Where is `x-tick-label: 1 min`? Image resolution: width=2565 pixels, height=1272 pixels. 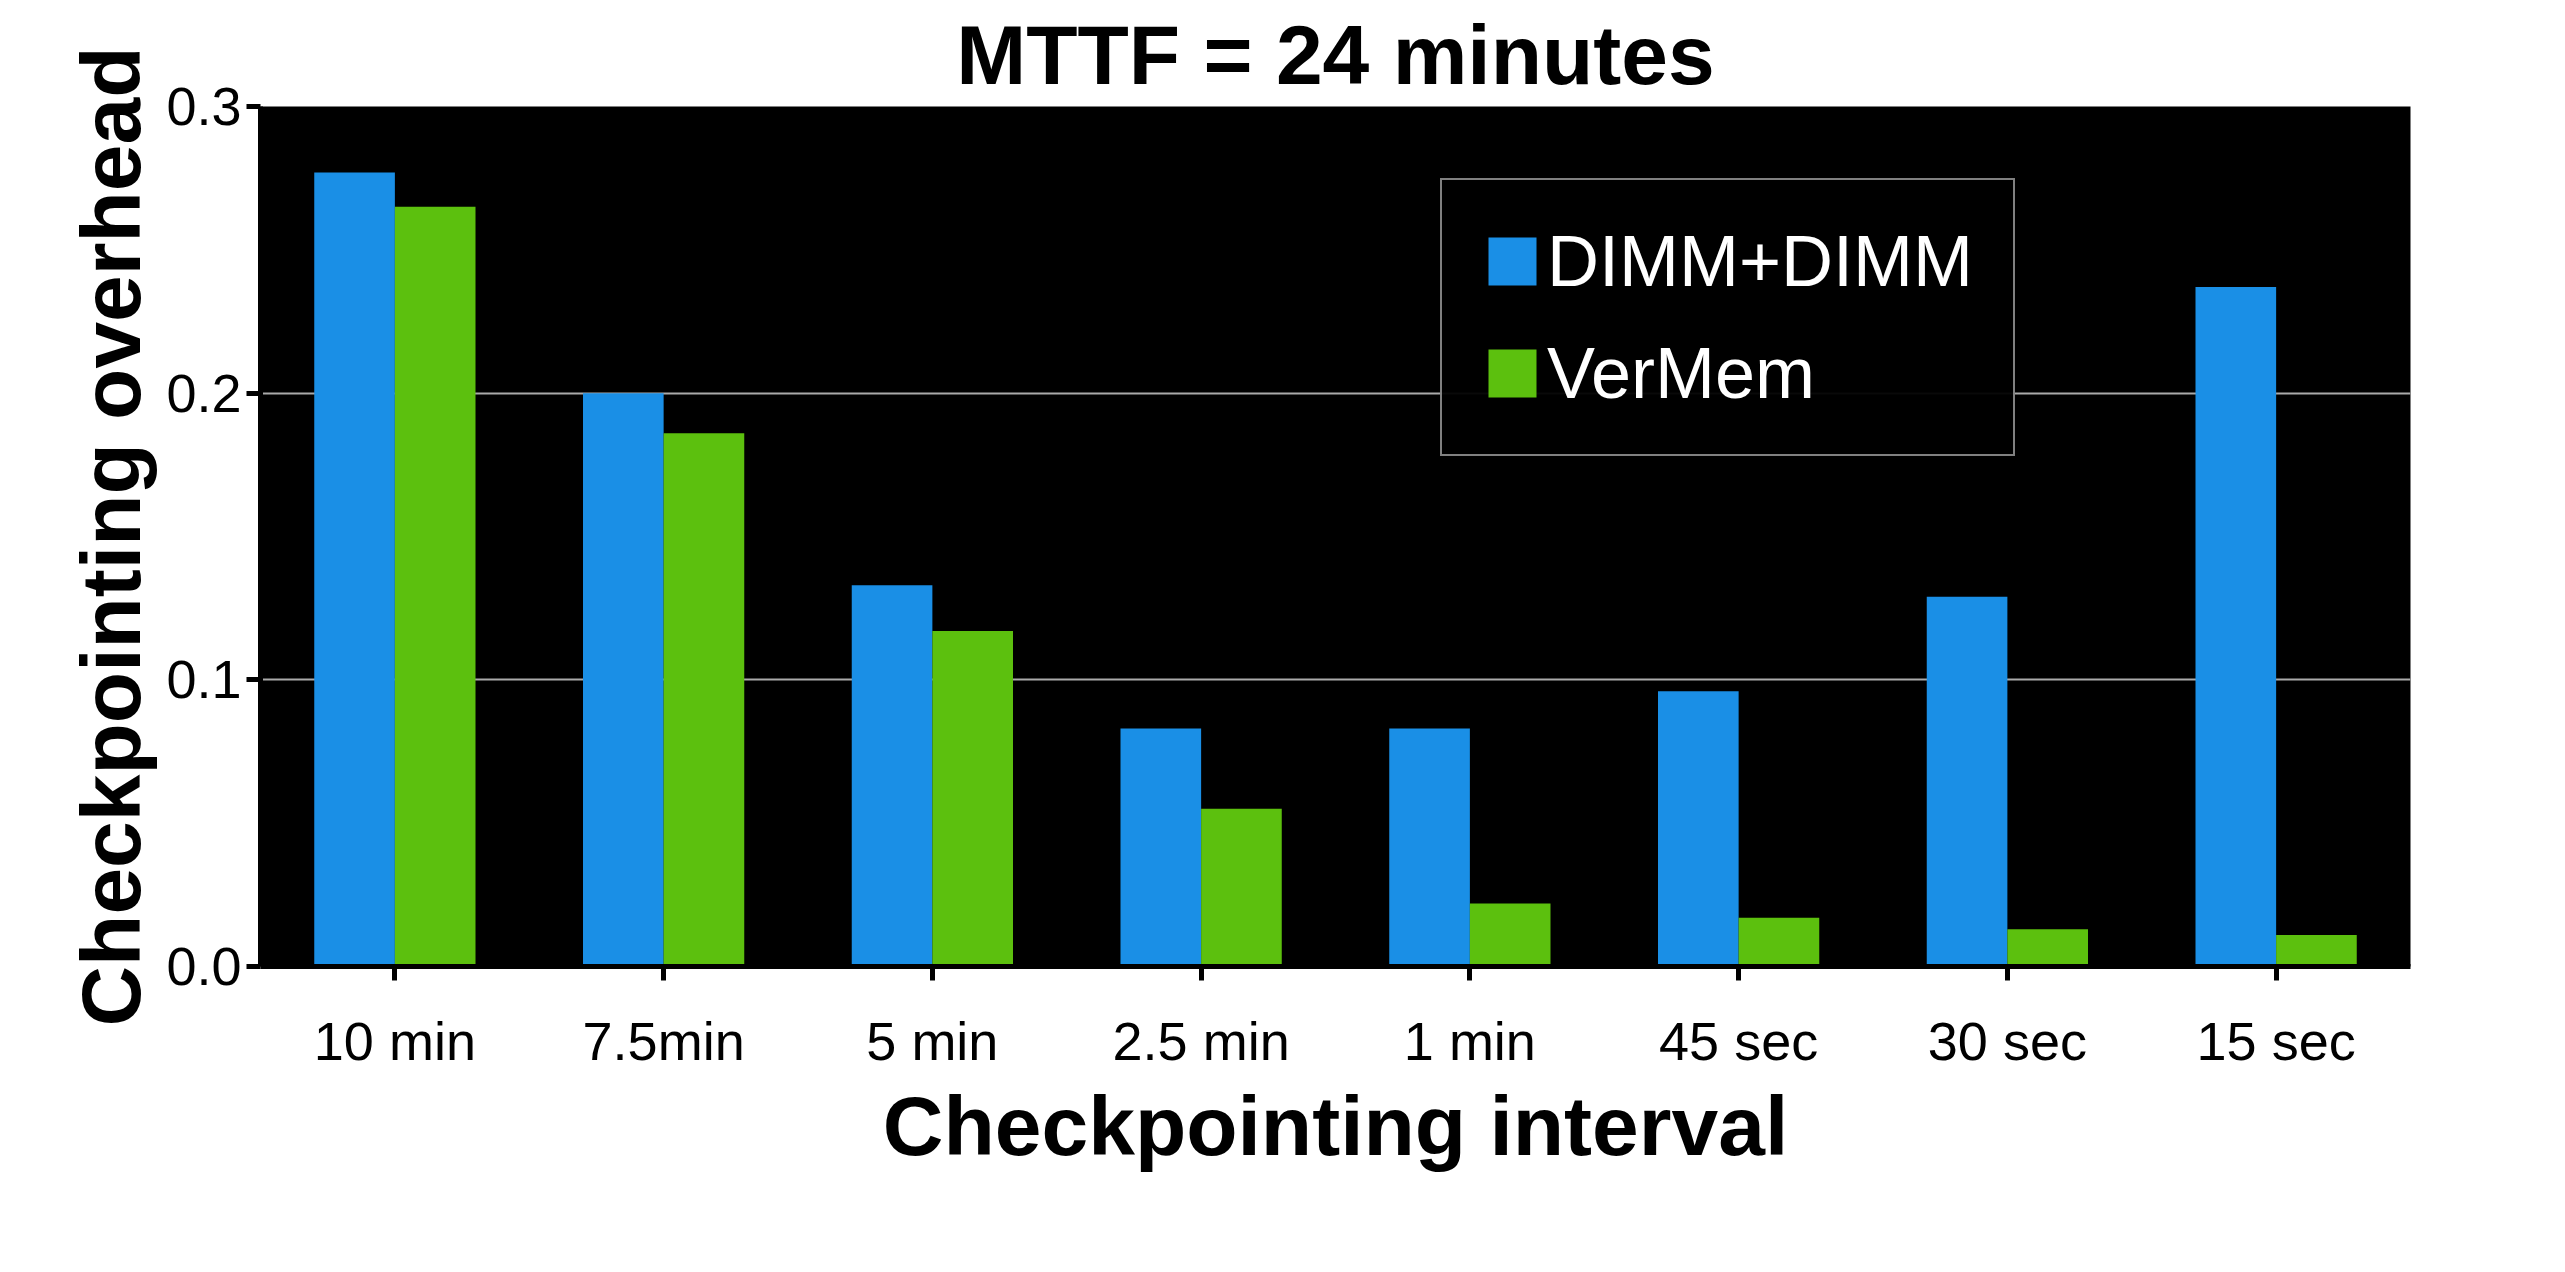 x-tick-label: 1 min is located at coordinates (1469, 1040).